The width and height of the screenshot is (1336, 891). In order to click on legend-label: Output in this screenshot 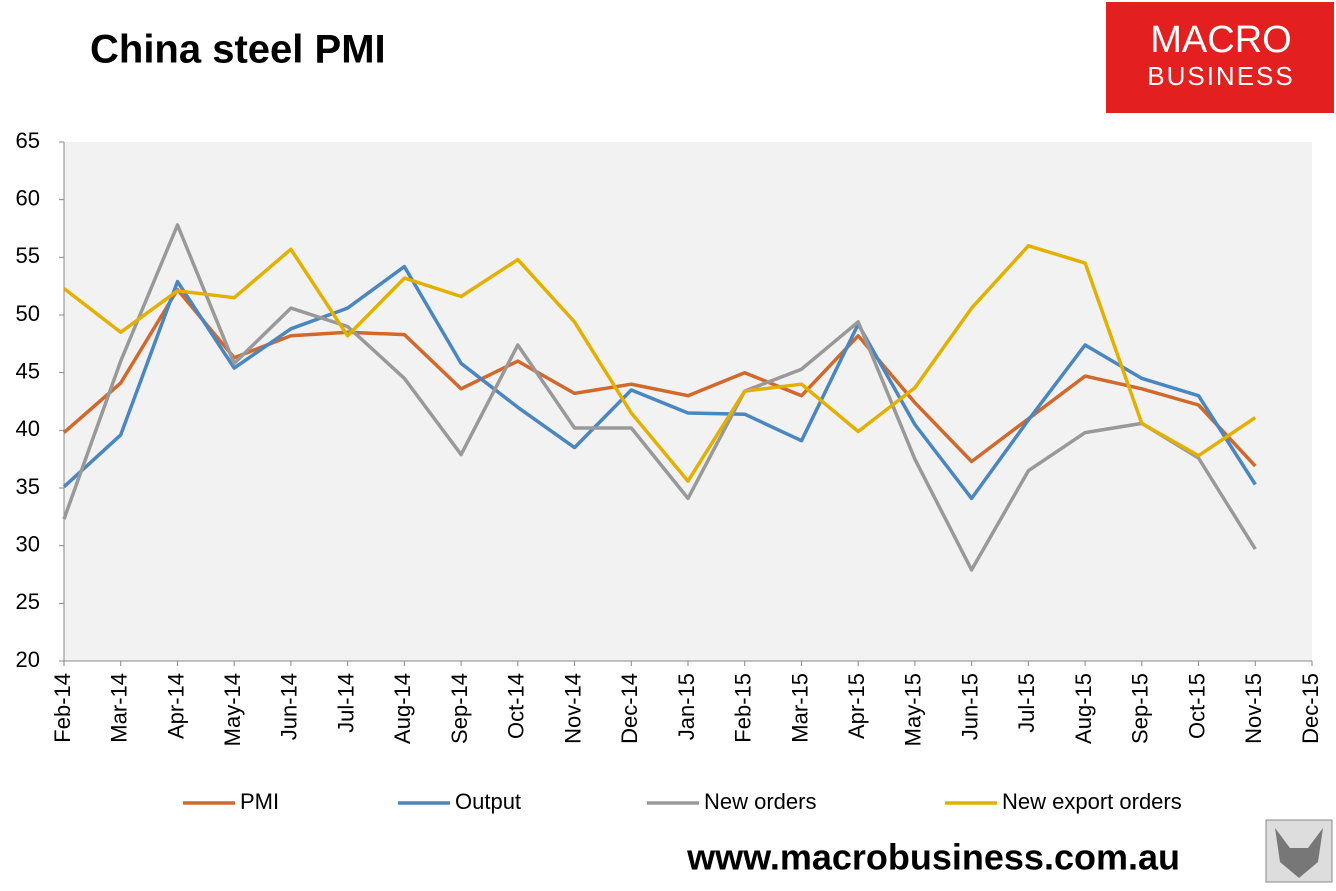, I will do `click(488, 801)`.